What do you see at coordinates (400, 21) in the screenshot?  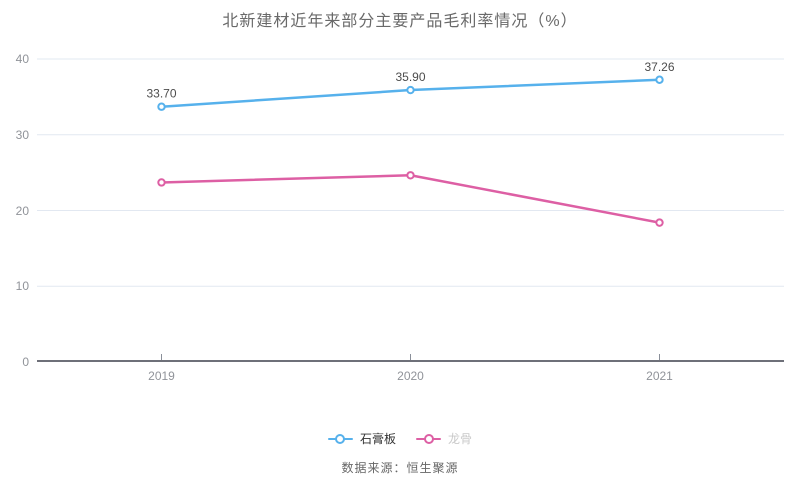 I see `chart-title: 北新建材近年来部分主要产品毛利率情况（%）` at bounding box center [400, 21].